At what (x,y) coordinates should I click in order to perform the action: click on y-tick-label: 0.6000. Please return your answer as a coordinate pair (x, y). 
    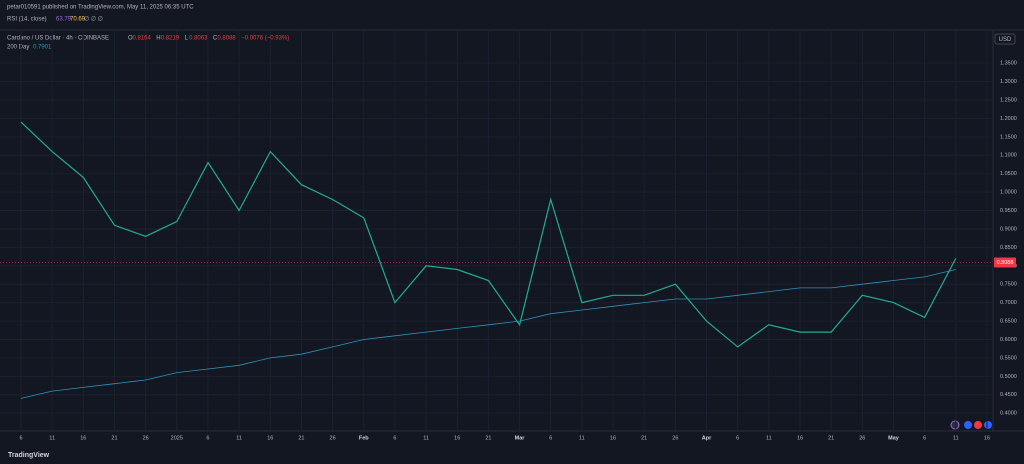
    Looking at the image, I should click on (1008, 340).